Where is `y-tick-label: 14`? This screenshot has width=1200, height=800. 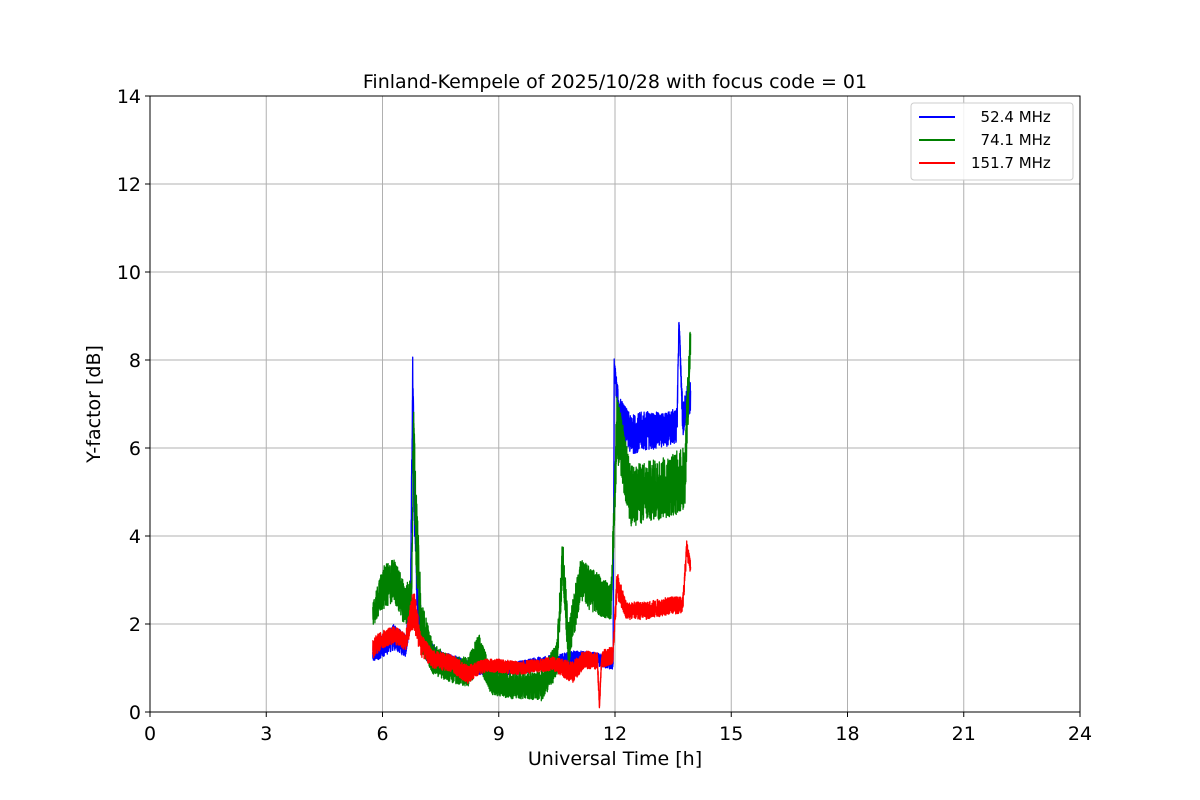 y-tick-label: 14 is located at coordinates (129, 97).